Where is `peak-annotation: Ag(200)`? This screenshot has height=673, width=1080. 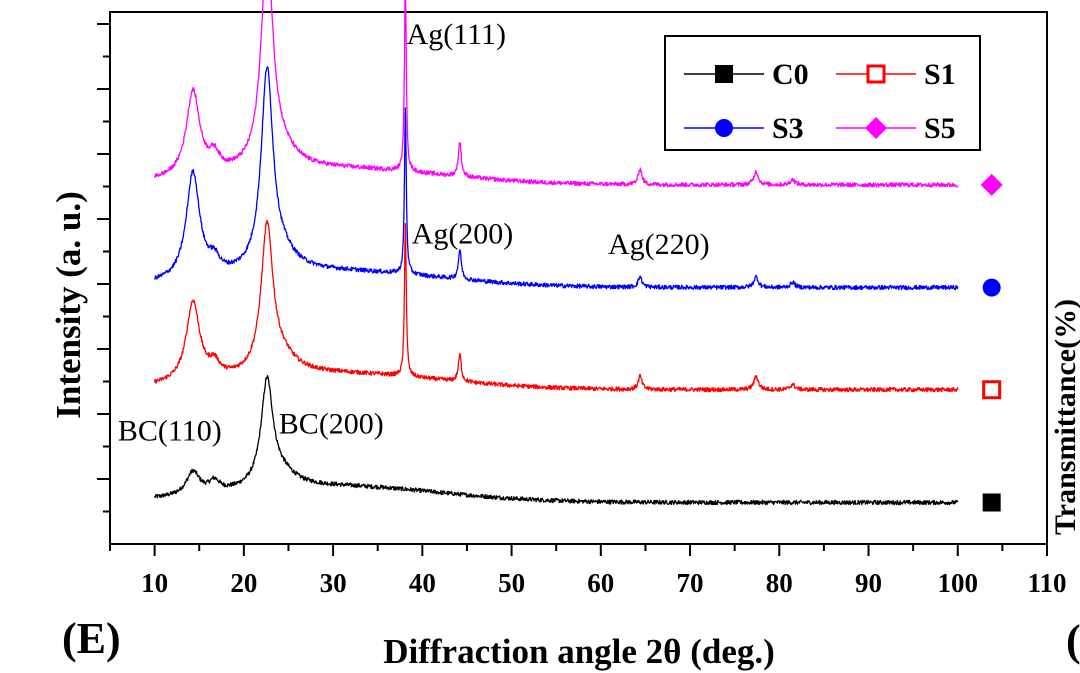 peak-annotation: Ag(200) is located at coordinates (463, 233).